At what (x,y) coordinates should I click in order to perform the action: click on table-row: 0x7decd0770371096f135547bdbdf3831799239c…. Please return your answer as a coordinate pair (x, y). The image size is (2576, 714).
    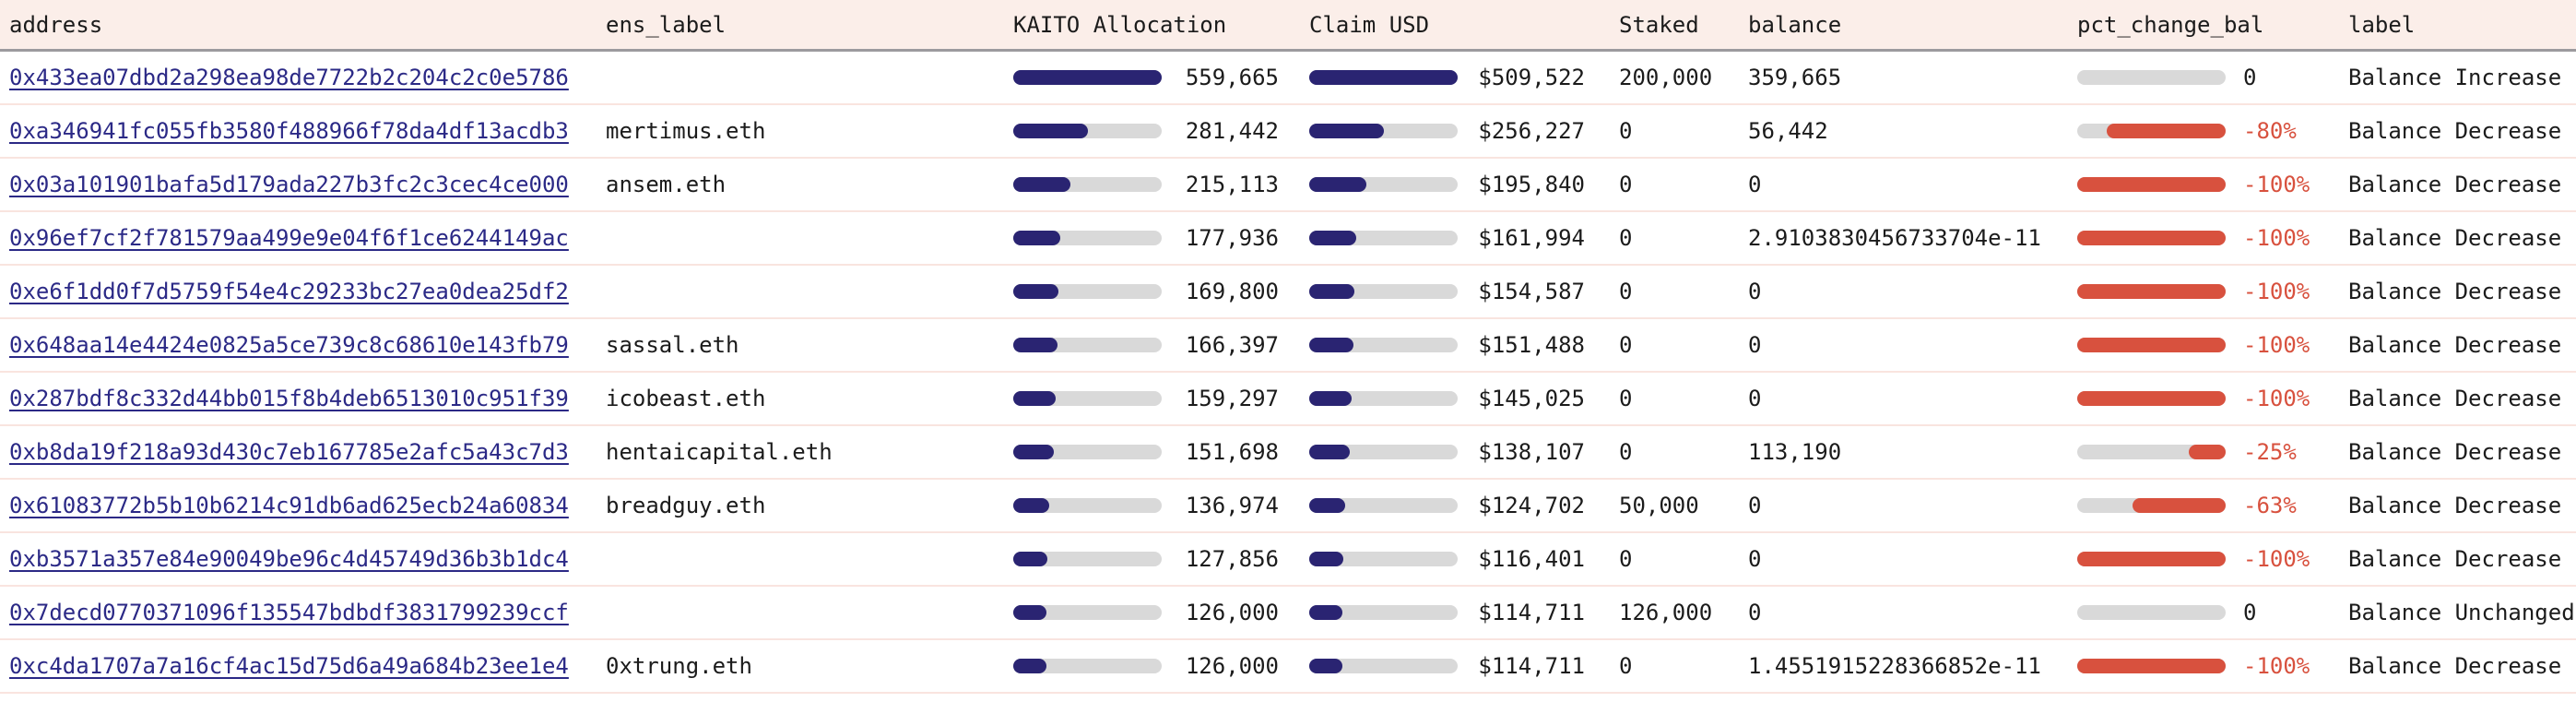
    Looking at the image, I should click on (1288, 613).